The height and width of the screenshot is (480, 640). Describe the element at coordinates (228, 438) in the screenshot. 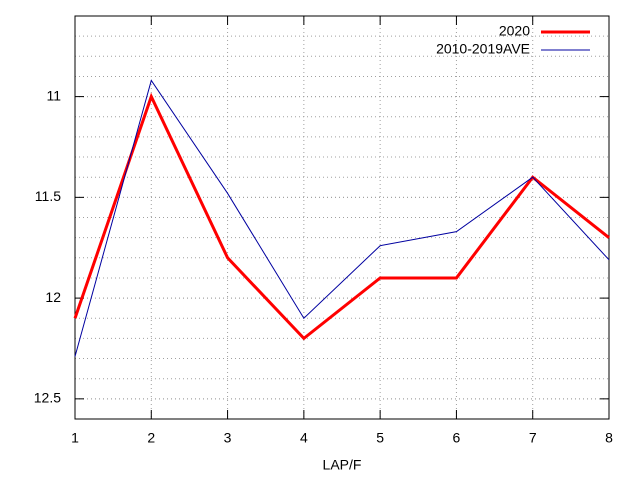

I see `x-tick-label: 3` at that location.